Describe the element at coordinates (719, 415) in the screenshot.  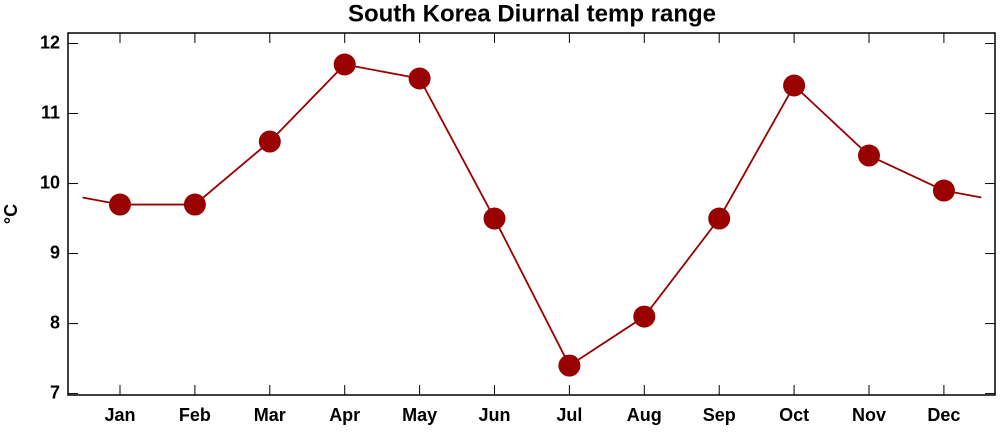
I see `x-tick-label: Sep` at that location.